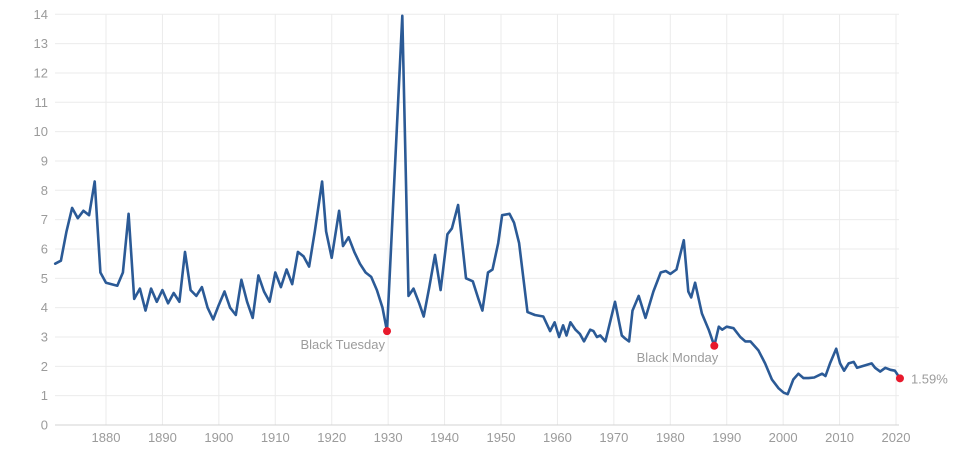 This screenshot has height=456, width=960. I want to click on x-tick-label: 1900, so click(218, 437).